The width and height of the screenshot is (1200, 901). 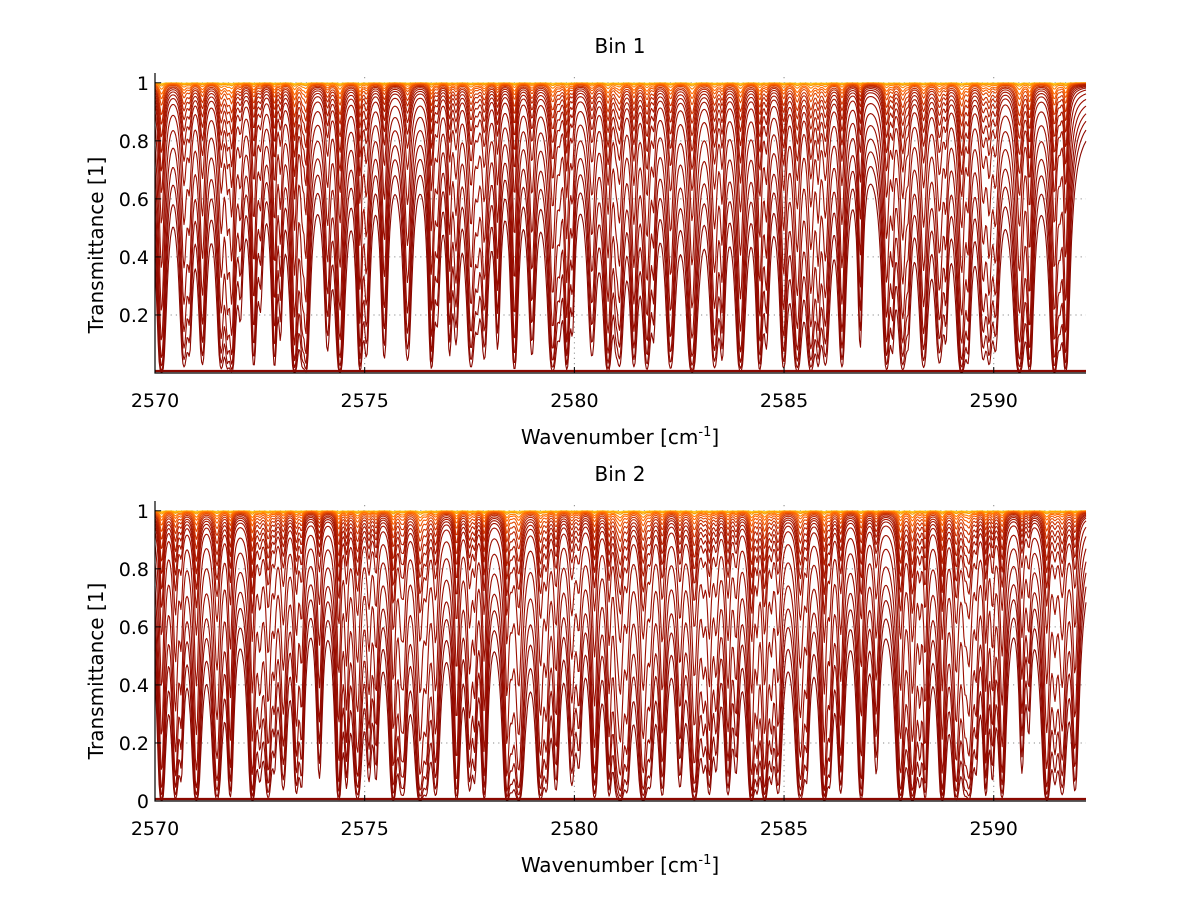 What do you see at coordinates (619, 474) in the screenshot?
I see `chart-title: Bin 2` at bounding box center [619, 474].